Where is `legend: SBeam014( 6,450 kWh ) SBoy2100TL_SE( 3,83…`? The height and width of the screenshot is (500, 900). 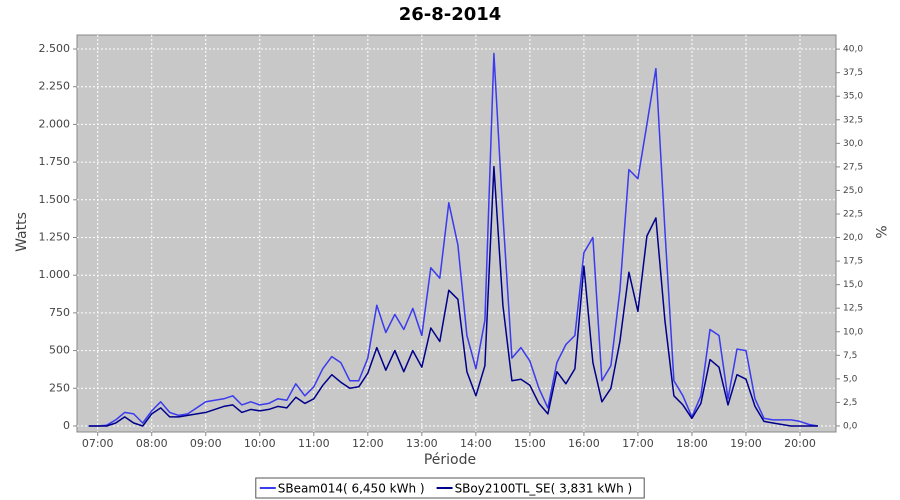
legend: SBeam014( 6,450 kWh ) SBoy2100TL_SE( 3,83… is located at coordinates (450, 488).